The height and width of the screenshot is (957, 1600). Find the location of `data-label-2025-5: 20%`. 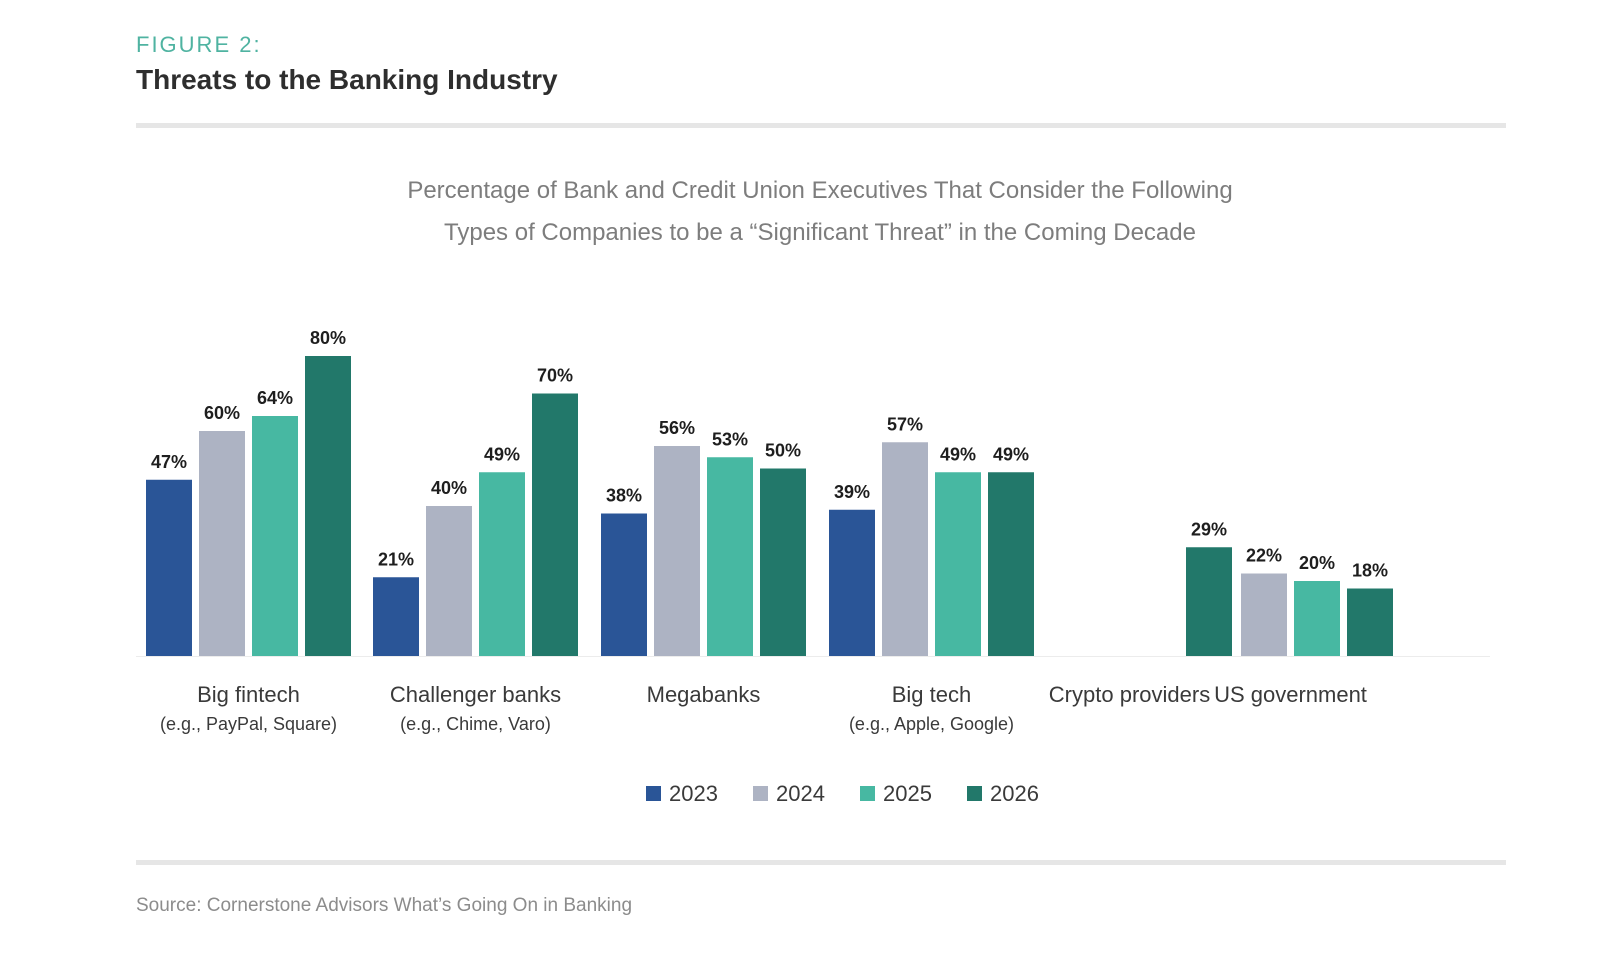

data-label-2025-5: 20% is located at coordinates (1317, 563).